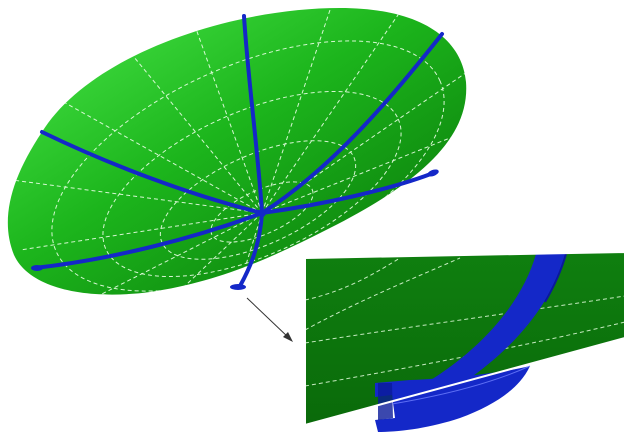 The height and width of the screenshot is (437, 626). Describe the element at coordinates (471, 342) in the screenshot. I see `rib-joint-detail-icon` at that location.